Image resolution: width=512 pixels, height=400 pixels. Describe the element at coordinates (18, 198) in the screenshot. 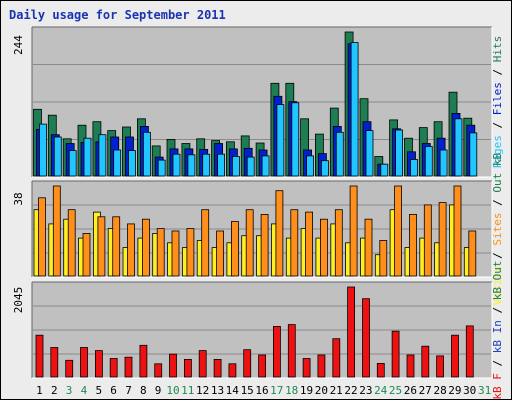

I see `y-max-label: 38` at that location.